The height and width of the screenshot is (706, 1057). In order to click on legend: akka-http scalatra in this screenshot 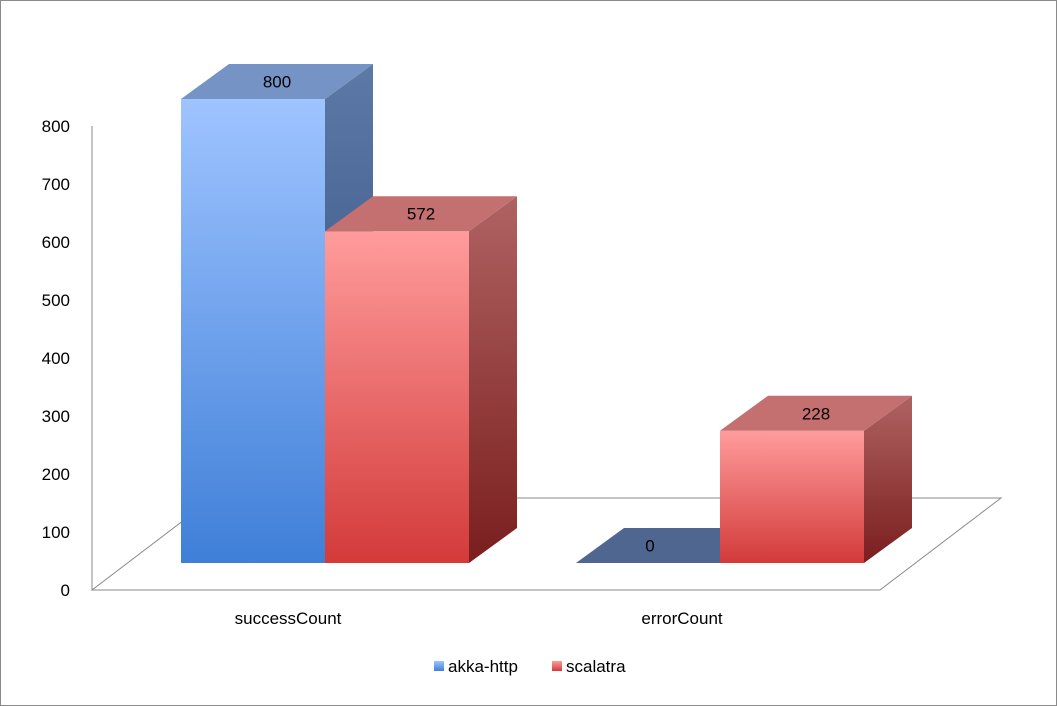, I will do `click(530, 666)`.